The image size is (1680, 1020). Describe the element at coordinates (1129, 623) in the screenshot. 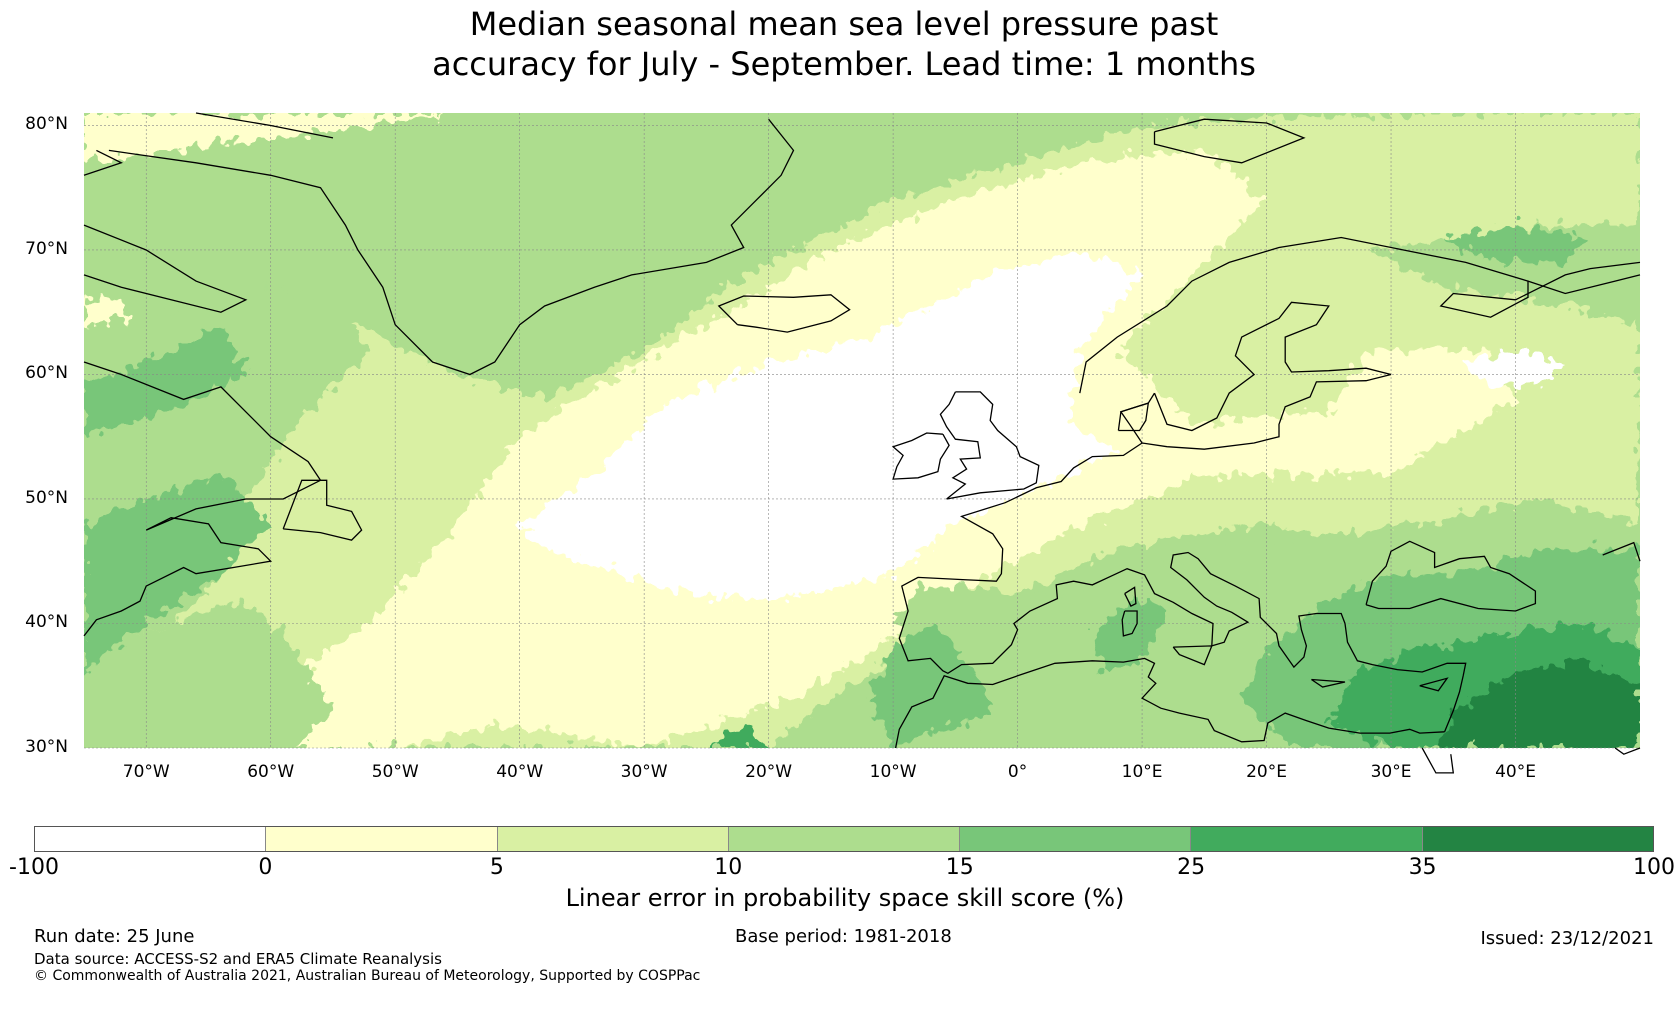

I see `sardinia-corsica-coast` at that location.